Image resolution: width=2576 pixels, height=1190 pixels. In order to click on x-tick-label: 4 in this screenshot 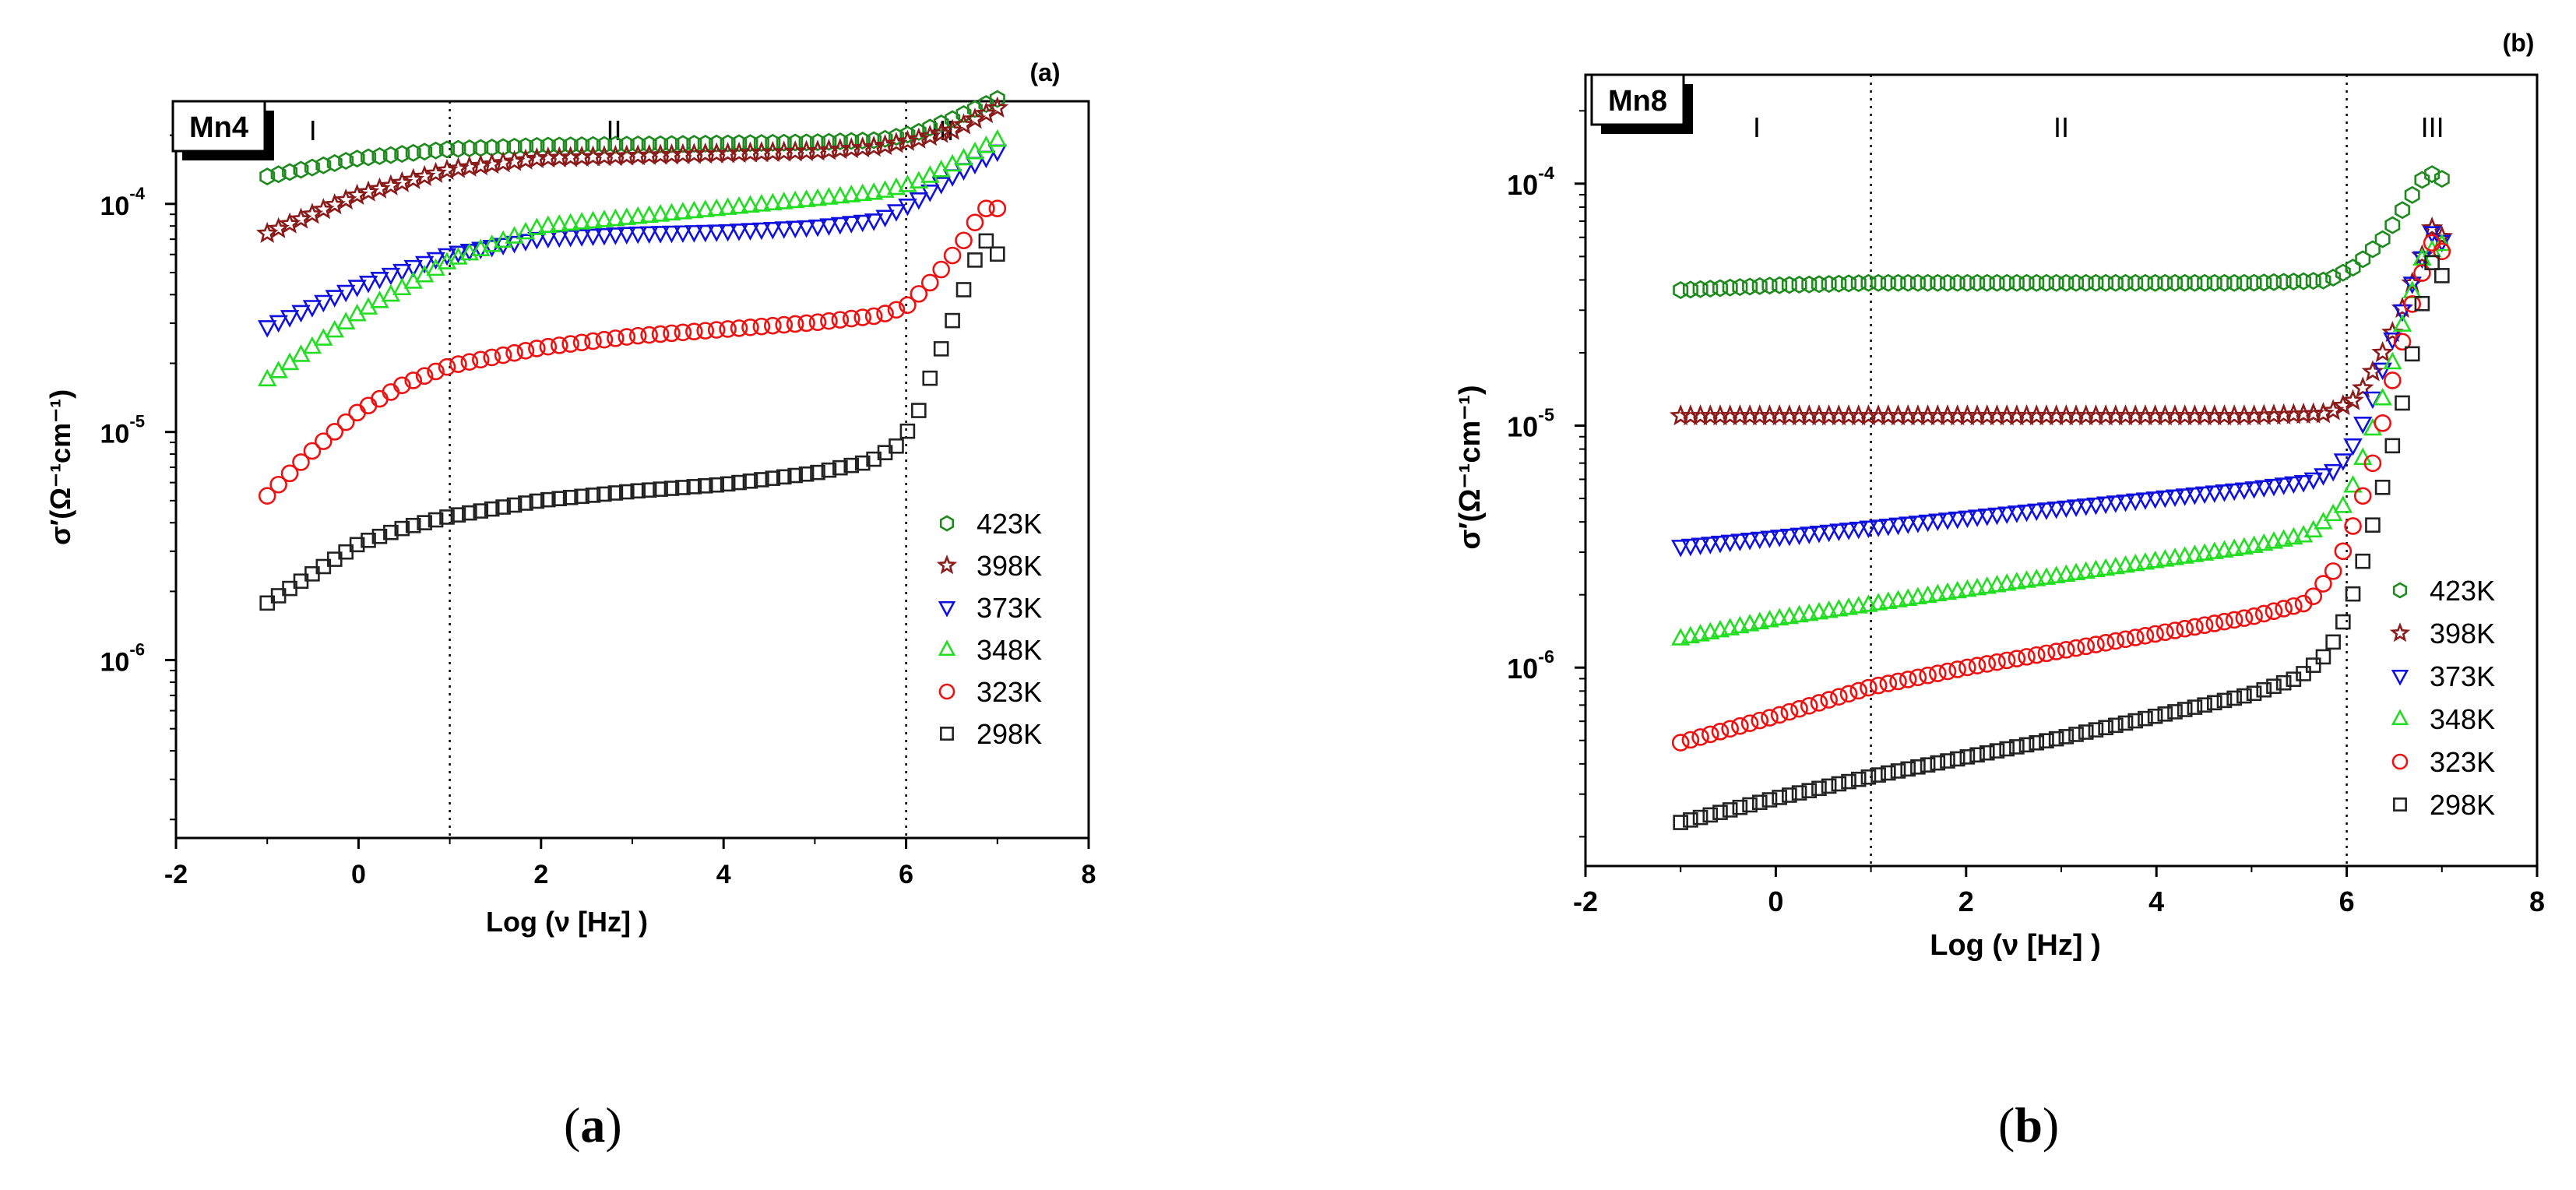, I will do `click(723, 875)`.